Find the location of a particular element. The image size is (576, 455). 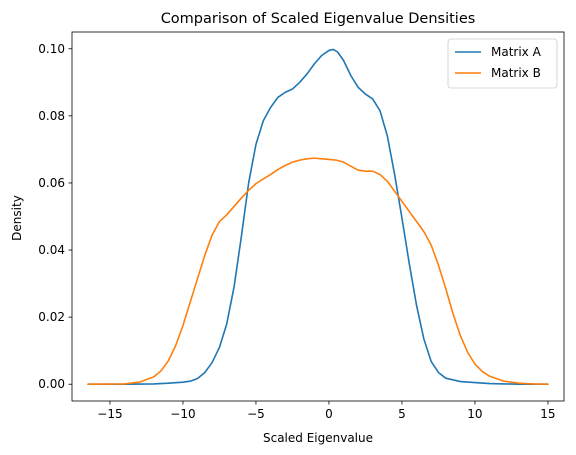

x-tick-label: 0 is located at coordinates (329, 414).